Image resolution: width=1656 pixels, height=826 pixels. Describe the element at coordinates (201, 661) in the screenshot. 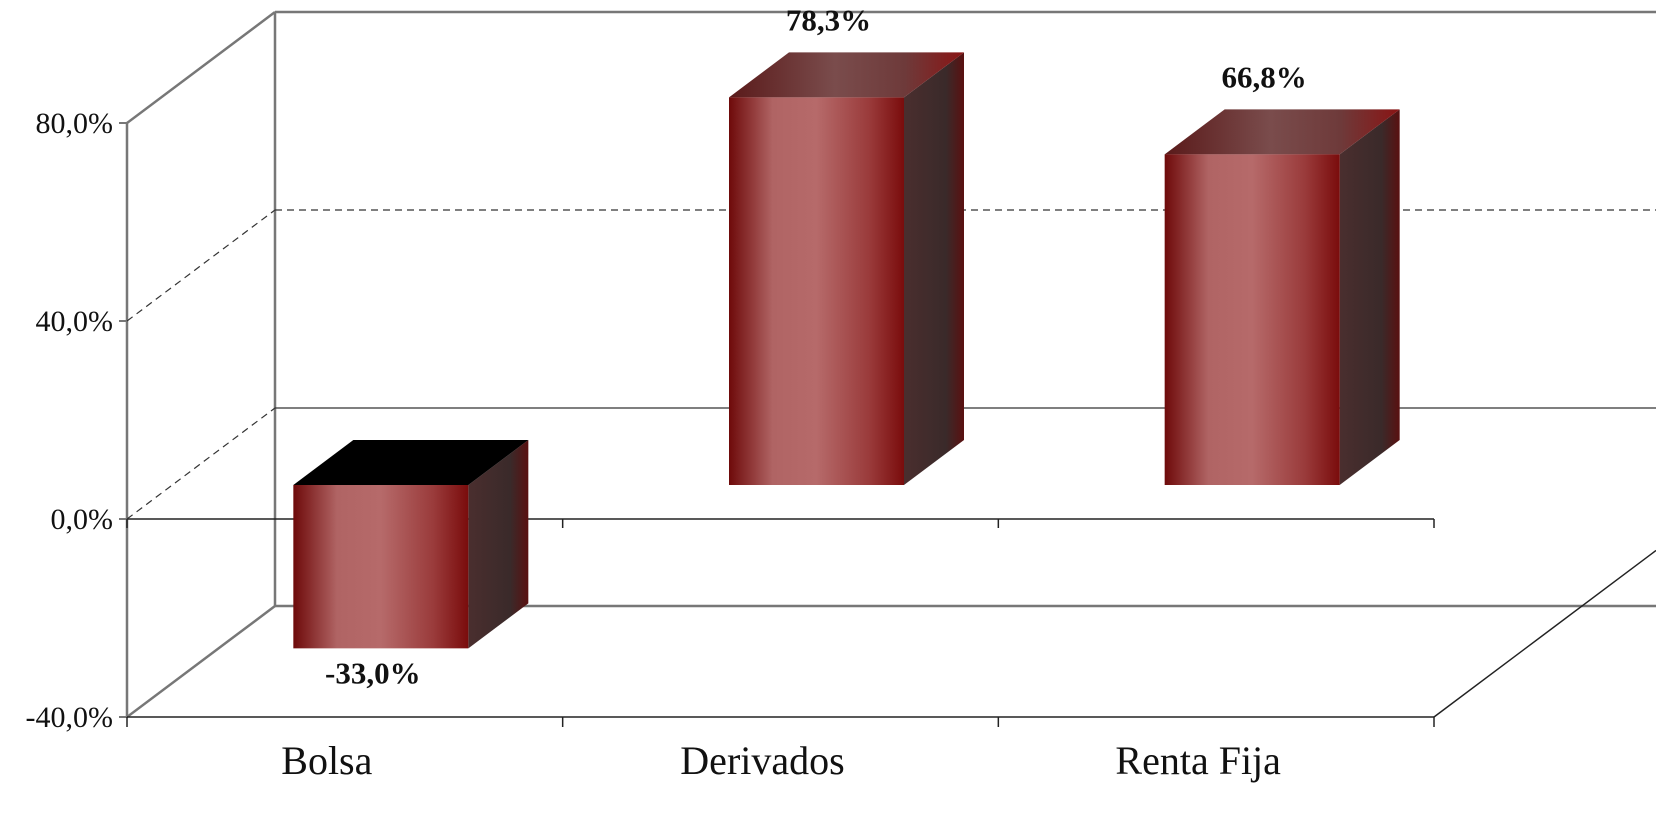

I see `floor-left-edge` at that location.